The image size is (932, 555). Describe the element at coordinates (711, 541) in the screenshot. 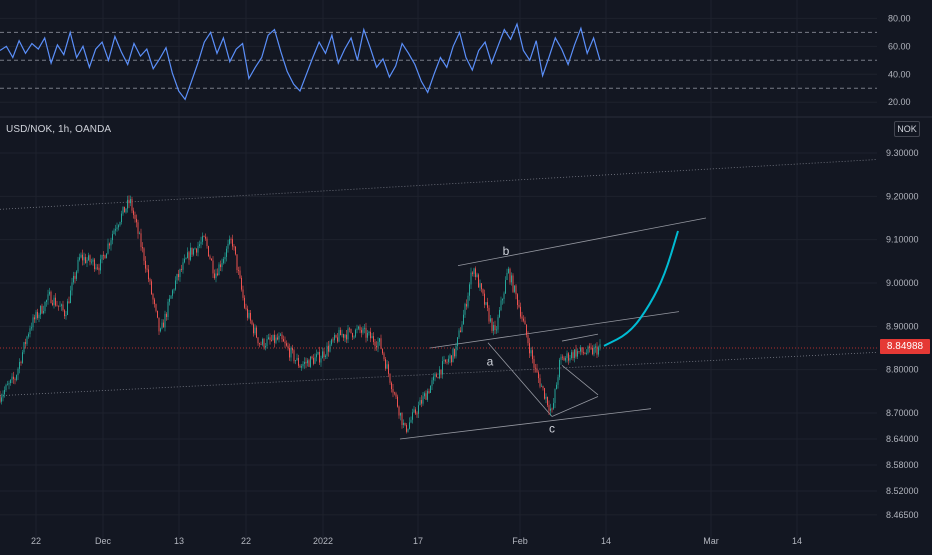

I see `date-tick-label: Mar` at that location.